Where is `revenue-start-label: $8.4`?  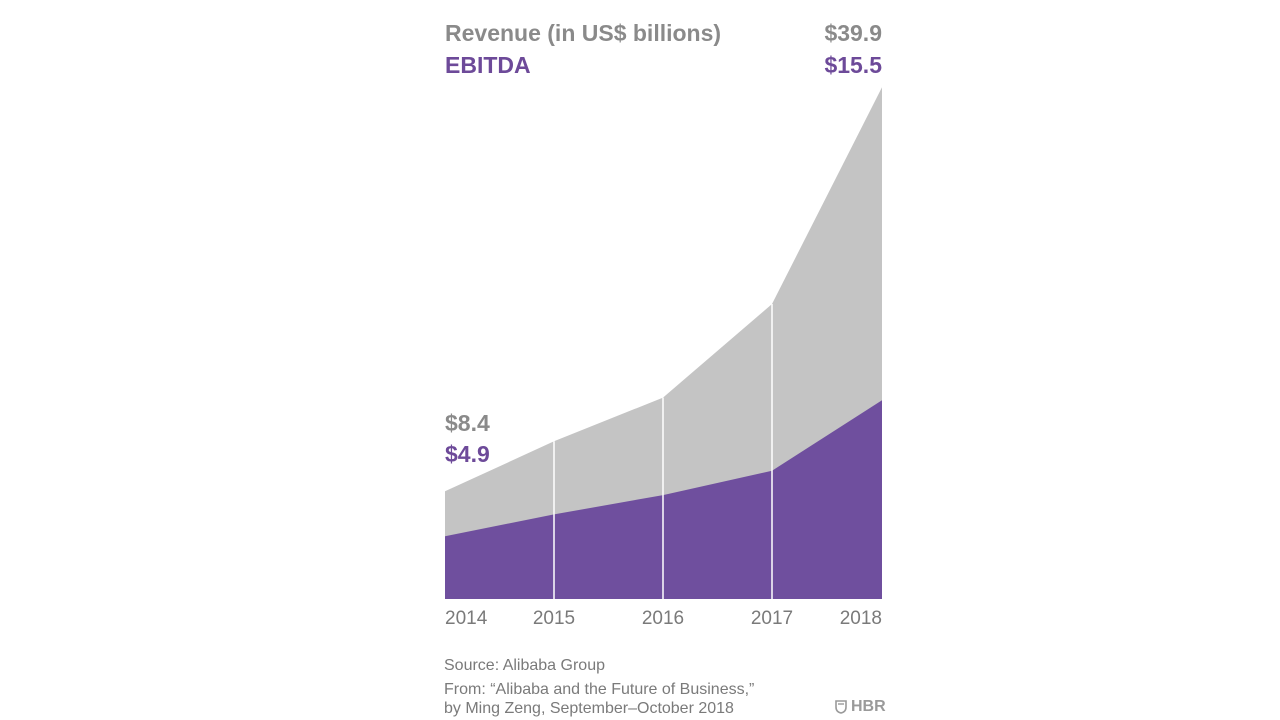 revenue-start-label: $8.4 is located at coordinates (467, 423).